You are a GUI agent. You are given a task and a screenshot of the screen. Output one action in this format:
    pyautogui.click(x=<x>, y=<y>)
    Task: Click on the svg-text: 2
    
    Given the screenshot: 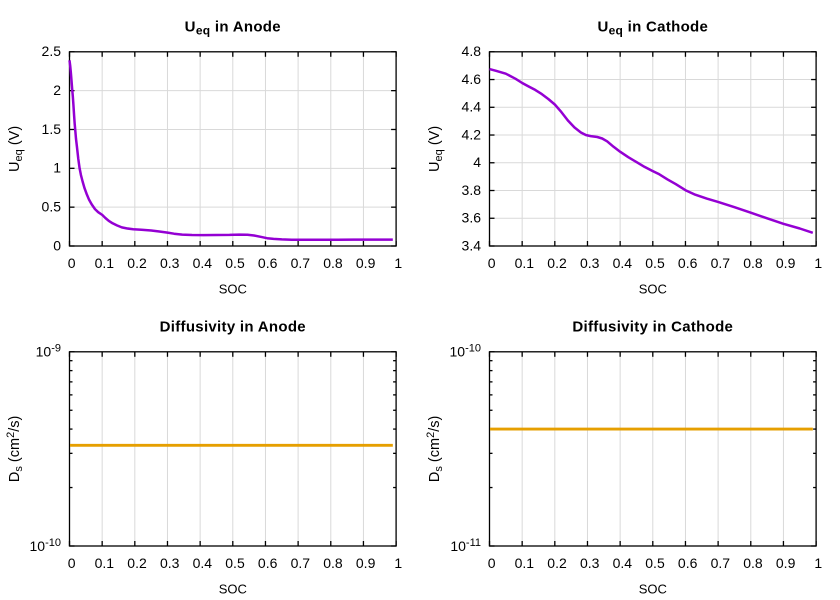 What is the action you would take?
    pyautogui.click(x=57, y=90)
    